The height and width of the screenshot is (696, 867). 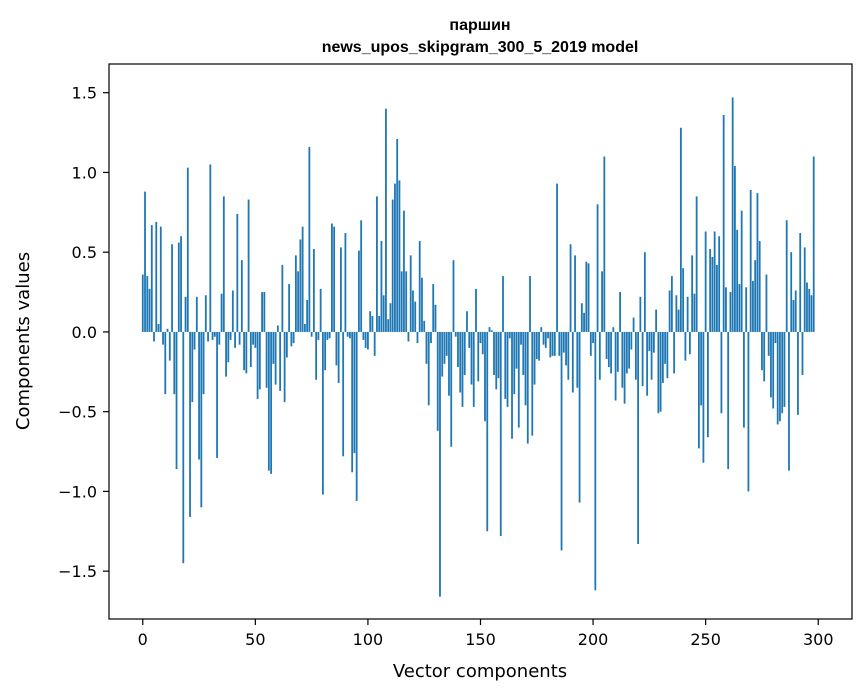 What do you see at coordinates (479, 25) in the screenshot?
I see `chart-title: паршин` at bounding box center [479, 25].